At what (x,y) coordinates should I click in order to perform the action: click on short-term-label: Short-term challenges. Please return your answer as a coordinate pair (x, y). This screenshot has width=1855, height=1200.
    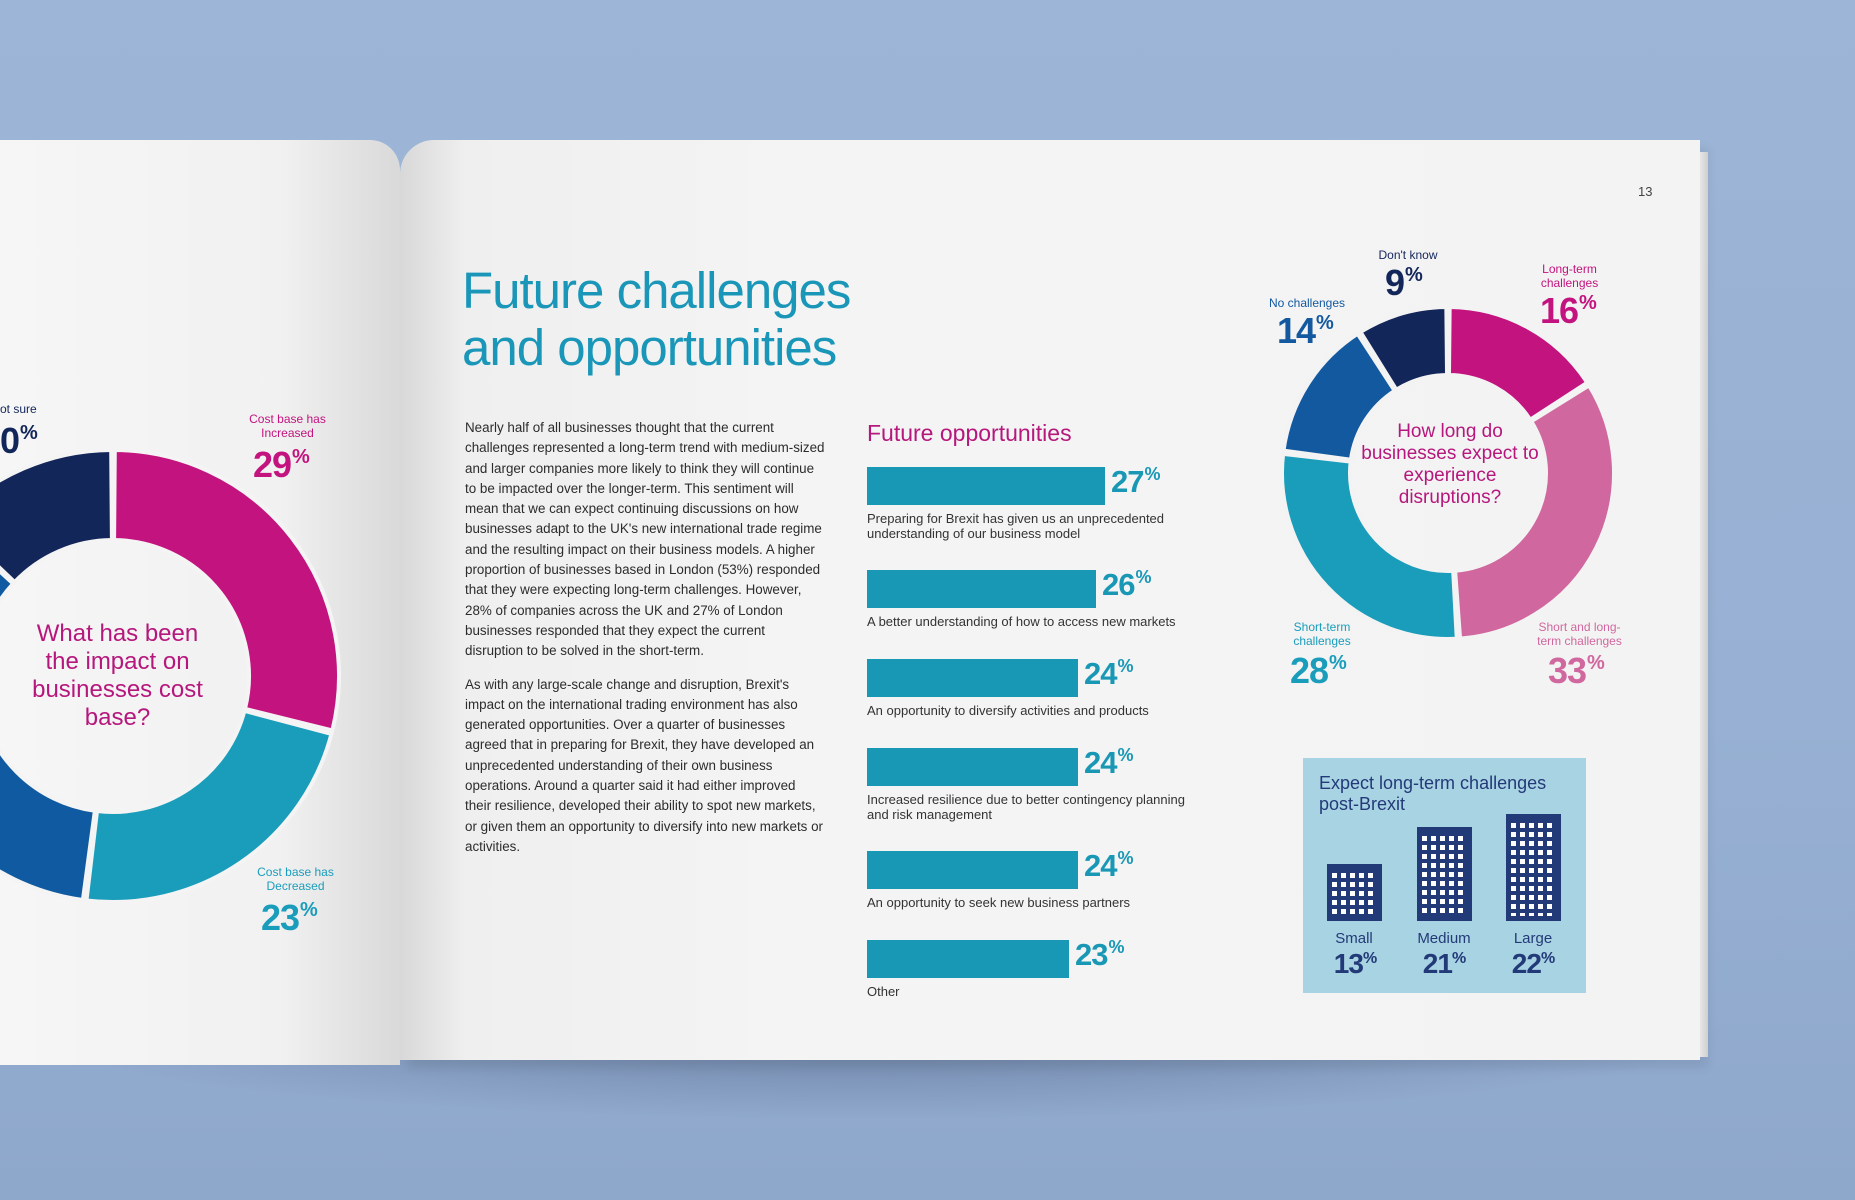
    Looking at the image, I should click on (1322, 634).